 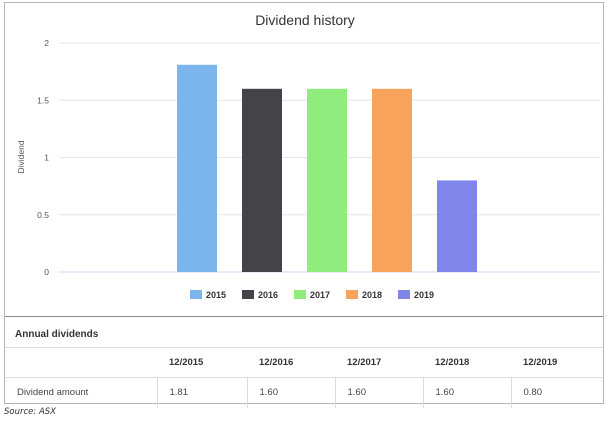 I want to click on y-tick-label: 1, so click(x=46, y=158).